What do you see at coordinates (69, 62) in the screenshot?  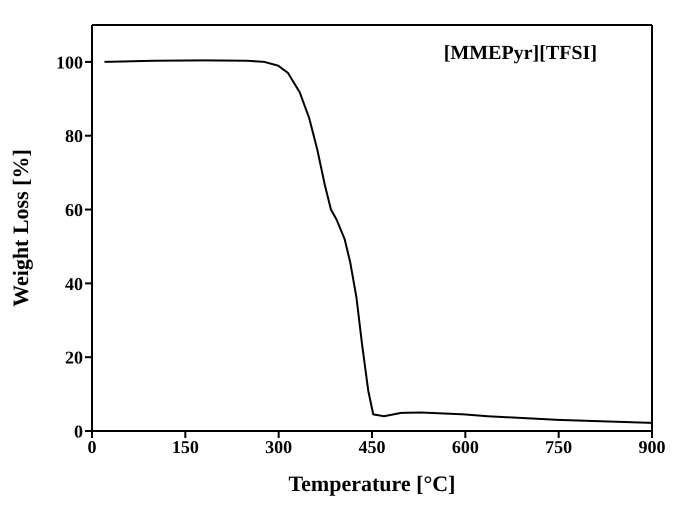 I see `y-tick-label: 100` at bounding box center [69, 62].